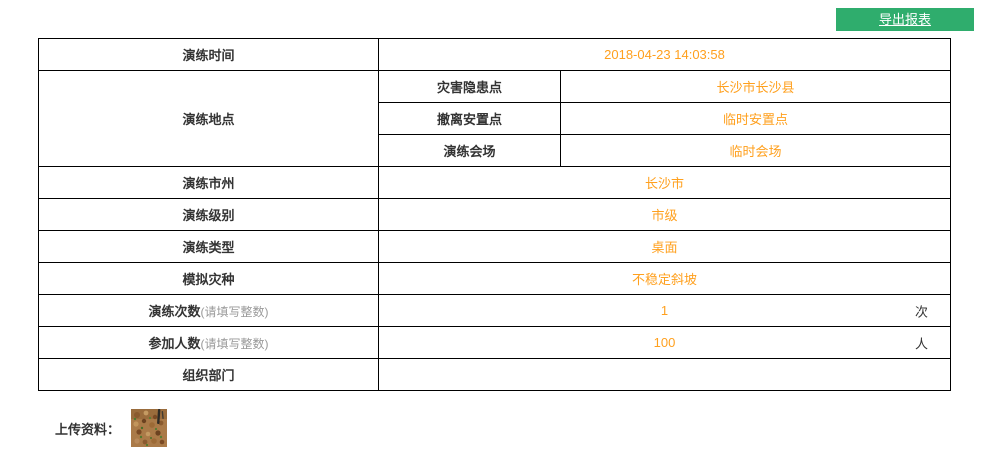 Image resolution: width=984 pixels, height=462 pixels. I want to click on drill-venue-label: 演练会场, so click(469, 150).